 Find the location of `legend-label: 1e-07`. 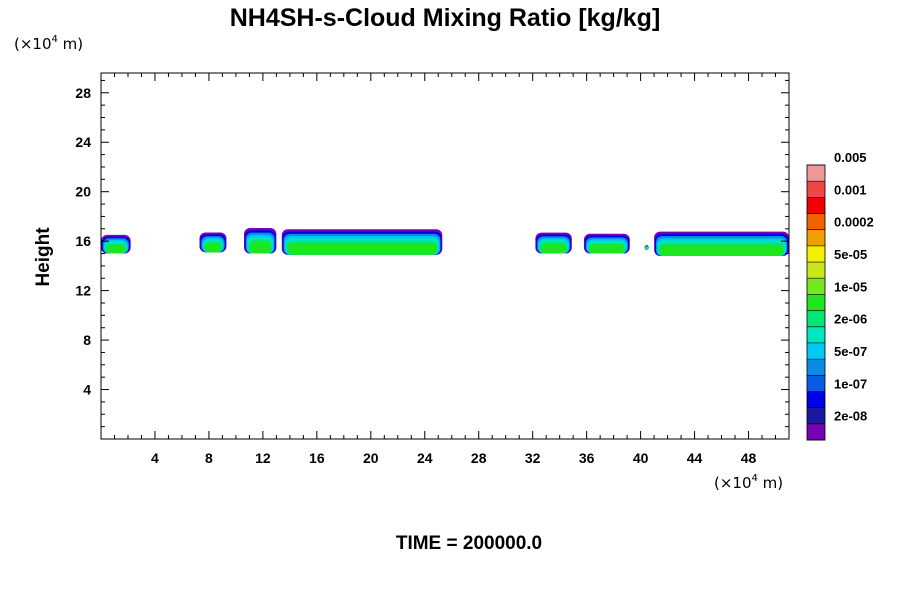

legend-label: 1e-07 is located at coordinates (850, 383).